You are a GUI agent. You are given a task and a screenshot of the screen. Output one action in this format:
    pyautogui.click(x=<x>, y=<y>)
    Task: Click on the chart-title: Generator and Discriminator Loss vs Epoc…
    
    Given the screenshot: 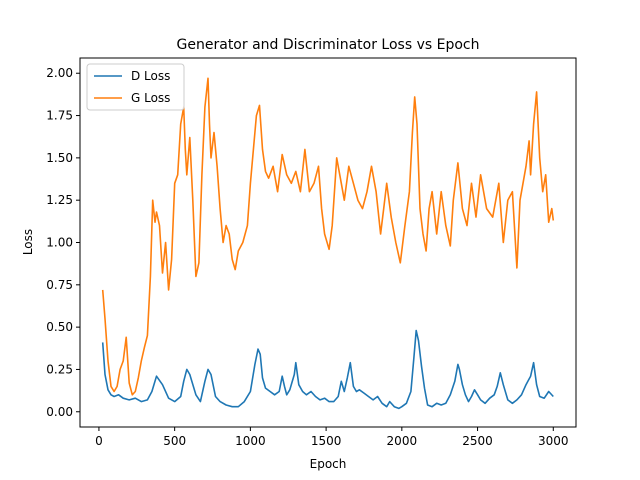 What is the action you would take?
    pyautogui.click(x=328, y=45)
    